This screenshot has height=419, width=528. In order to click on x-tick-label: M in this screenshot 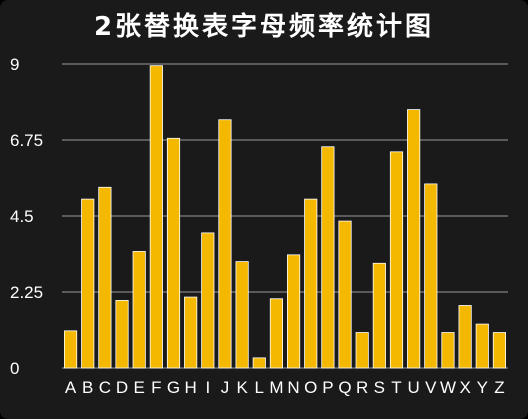, I will do `click(276, 387)`.